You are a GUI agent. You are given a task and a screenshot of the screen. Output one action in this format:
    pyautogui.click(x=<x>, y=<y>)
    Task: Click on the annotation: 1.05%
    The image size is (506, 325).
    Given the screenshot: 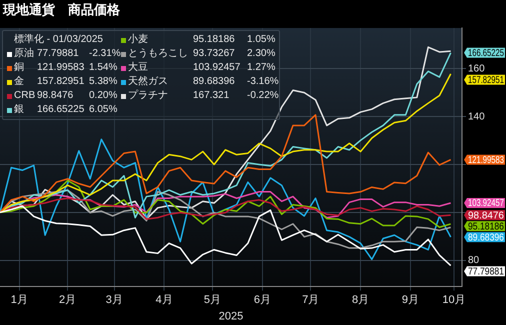 What is the action you would take?
    pyautogui.click(x=261, y=40)
    